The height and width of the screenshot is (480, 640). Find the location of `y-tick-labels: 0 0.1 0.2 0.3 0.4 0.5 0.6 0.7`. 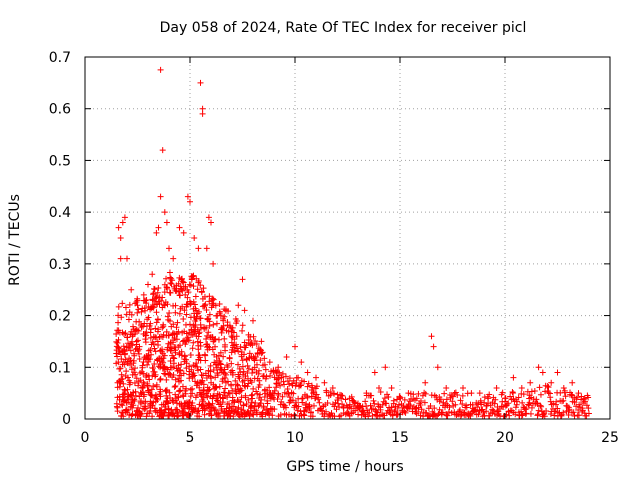

y-tick-labels: 0 0.1 0.2 0.3 0.4 0.5 0.6 0.7 is located at coordinates (60, 239).